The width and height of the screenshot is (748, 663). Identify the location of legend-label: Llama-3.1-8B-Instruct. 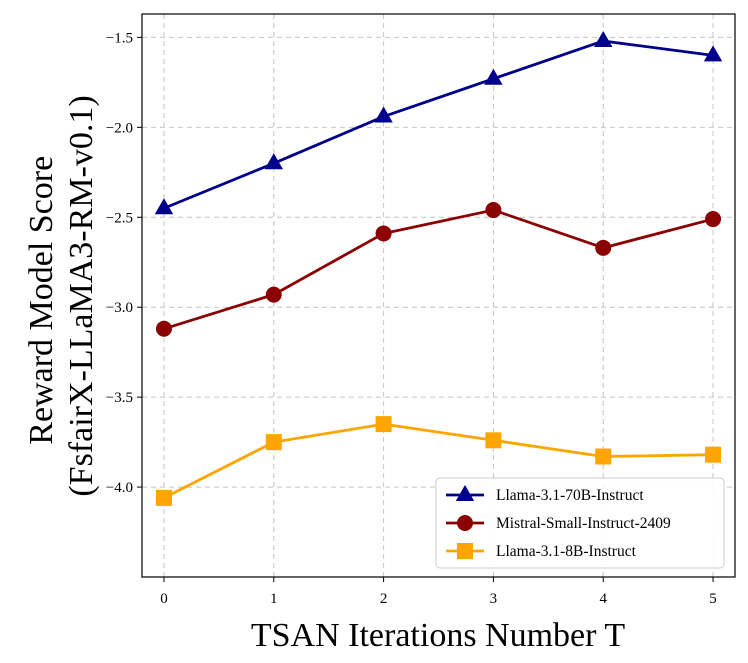
(566, 551).